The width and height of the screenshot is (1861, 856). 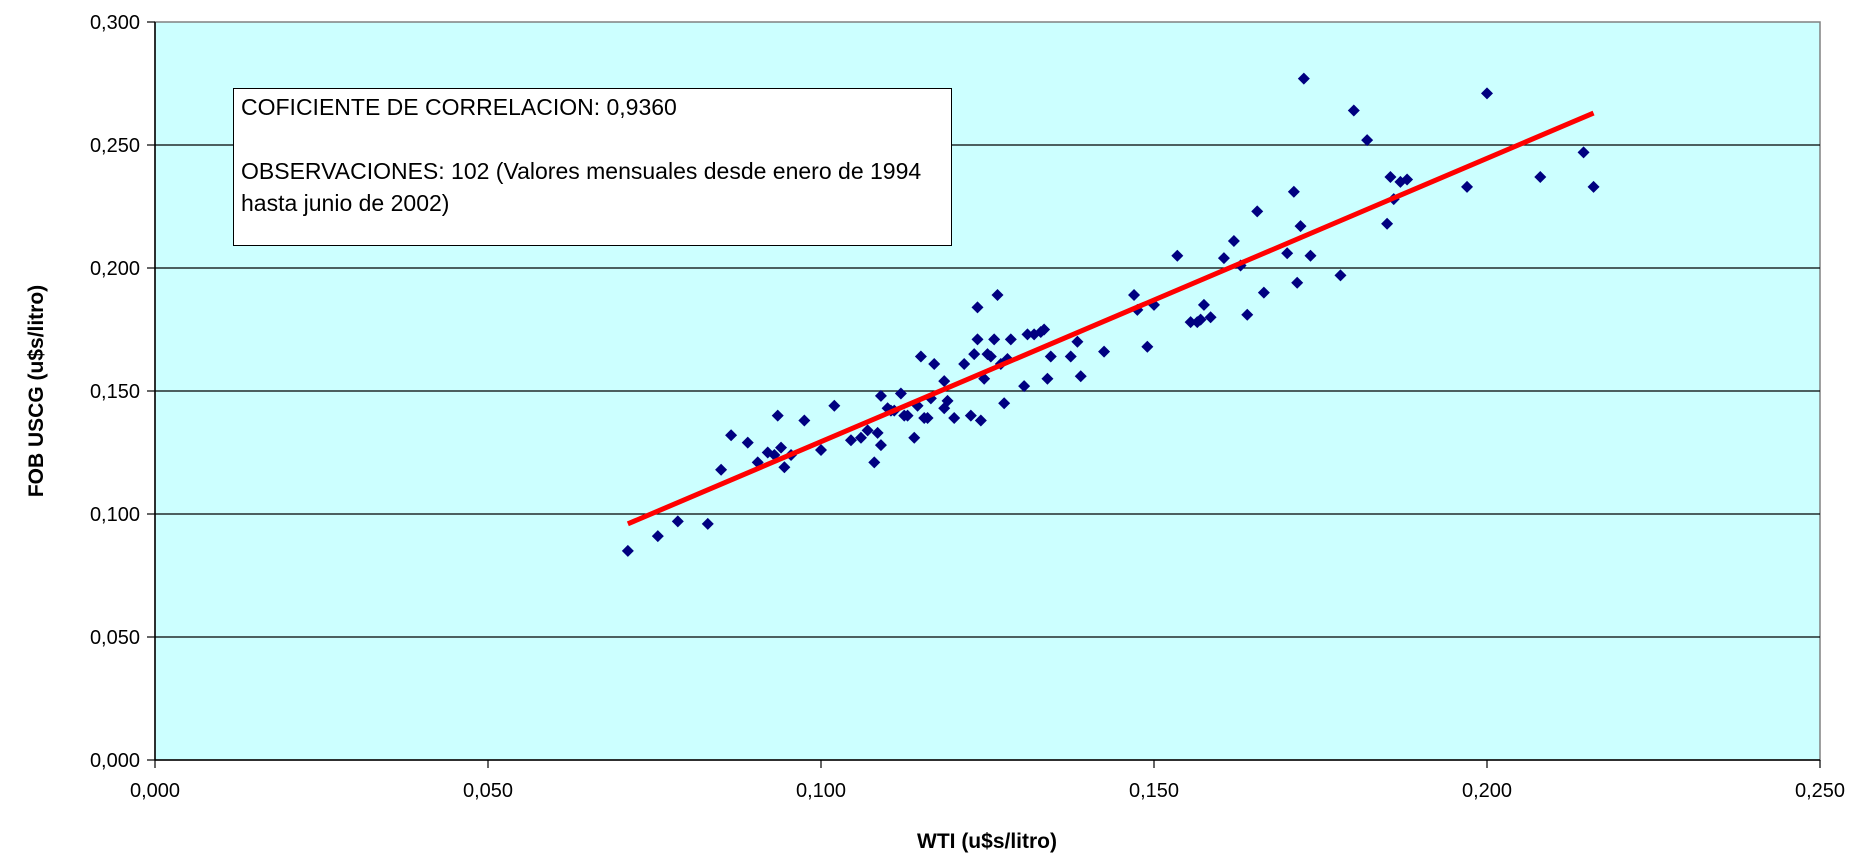 I want to click on x-tick-label: 0,100, so click(x=821, y=791).